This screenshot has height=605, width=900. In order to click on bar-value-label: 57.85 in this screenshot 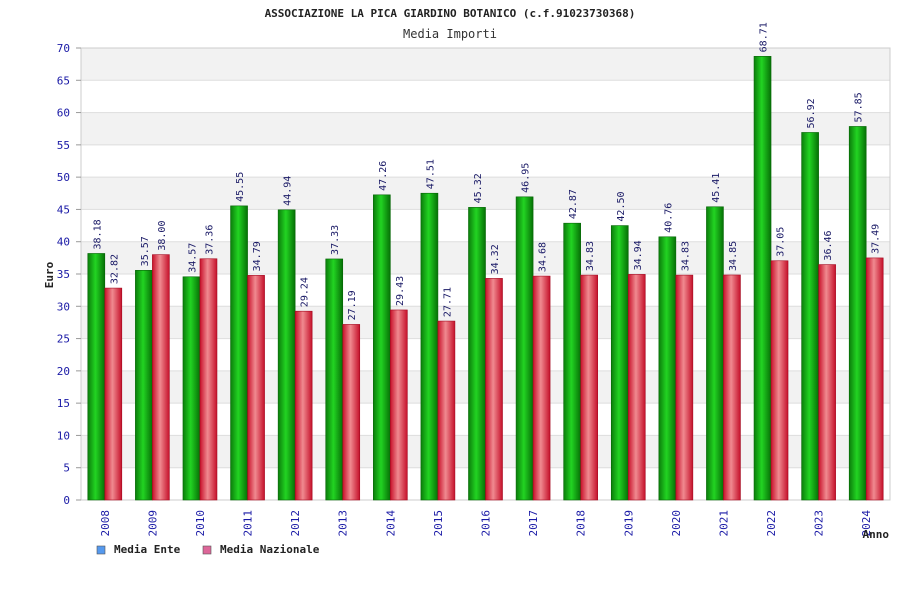, I will do `click(859, 107)`.